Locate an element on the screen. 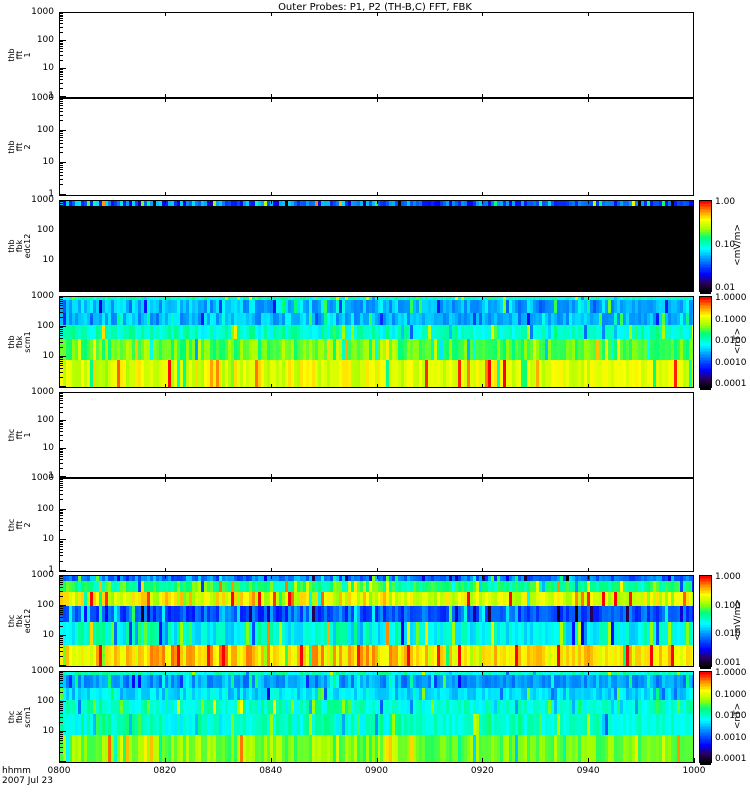 The width and height of the screenshot is (750, 800). colorbar-tick-label: 0.0010 is located at coordinates (731, 362).